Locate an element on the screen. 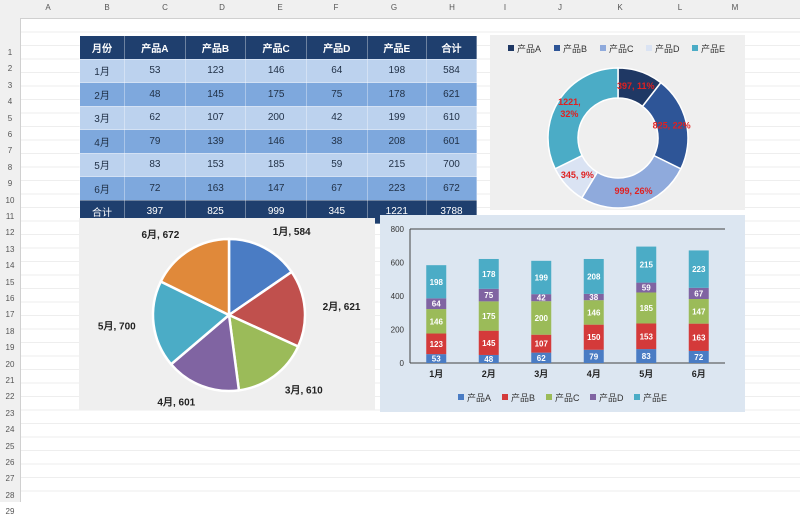 This screenshot has width=800, height=516. table-header-cell: 产品C is located at coordinates (276, 47).